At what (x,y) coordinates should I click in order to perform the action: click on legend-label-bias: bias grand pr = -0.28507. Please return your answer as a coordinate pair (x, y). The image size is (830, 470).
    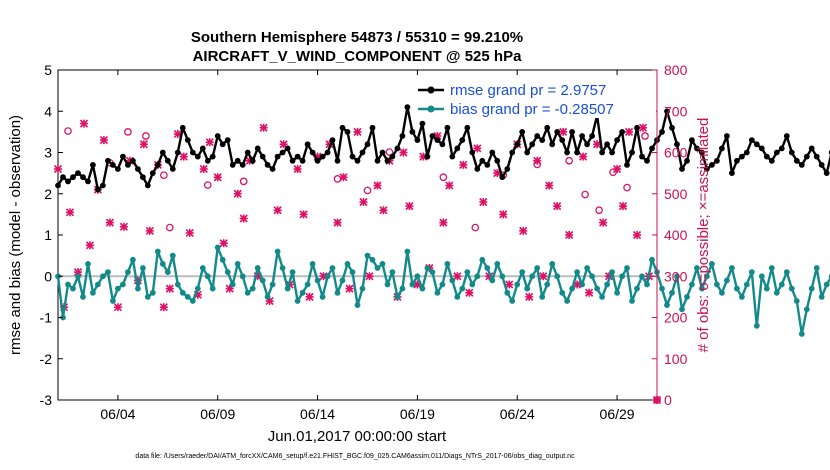
    Looking at the image, I should click on (532, 109).